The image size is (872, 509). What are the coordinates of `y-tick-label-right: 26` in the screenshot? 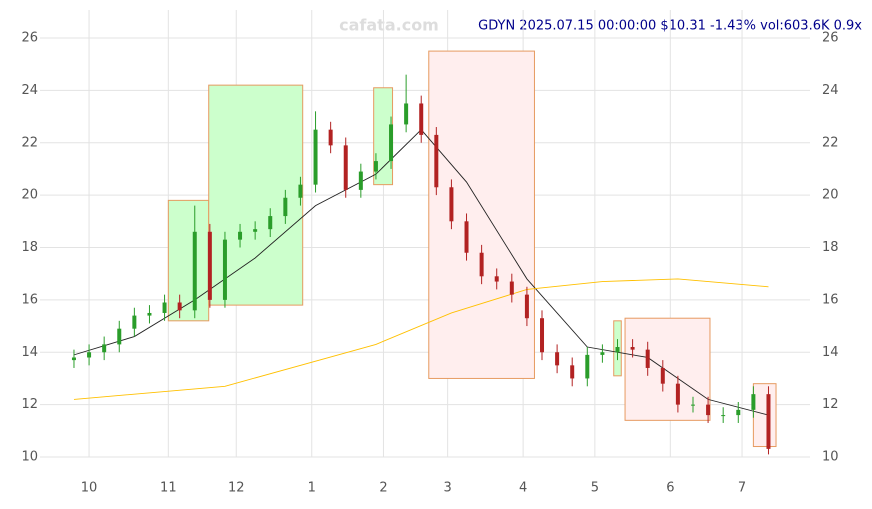 It's located at (830, 38).